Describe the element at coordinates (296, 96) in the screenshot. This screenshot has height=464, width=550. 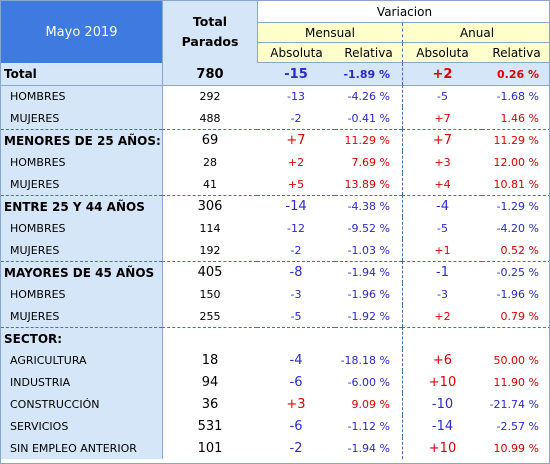
I see `row-1-m-abs: -13` at that location.